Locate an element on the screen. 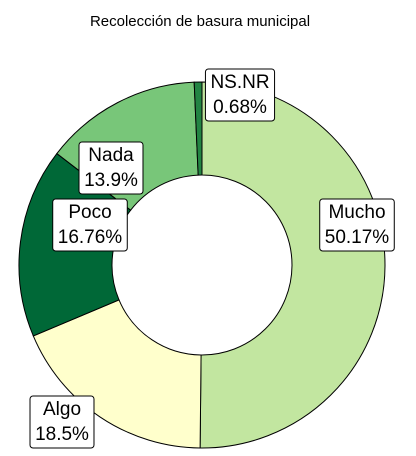 This screenshot has height=456, width=416. slice-label: Mucho 50.17% is located at coordinates (357, 225).